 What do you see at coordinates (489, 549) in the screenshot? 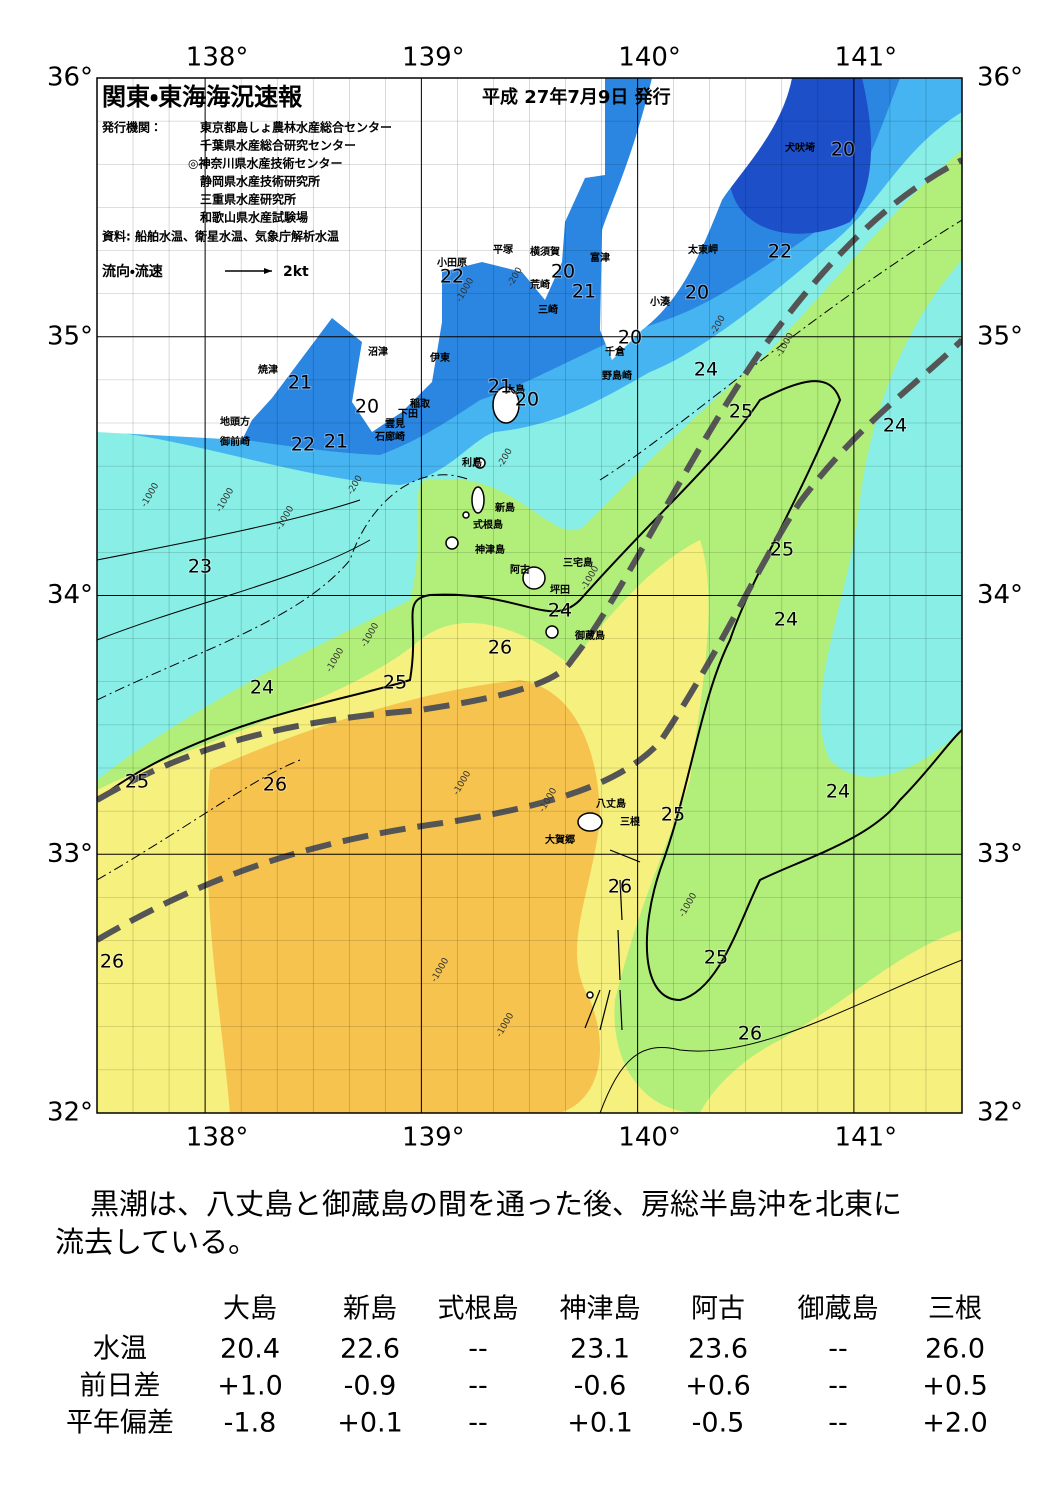
I see `place-name: 神津島` at bounding box center [489, 549].